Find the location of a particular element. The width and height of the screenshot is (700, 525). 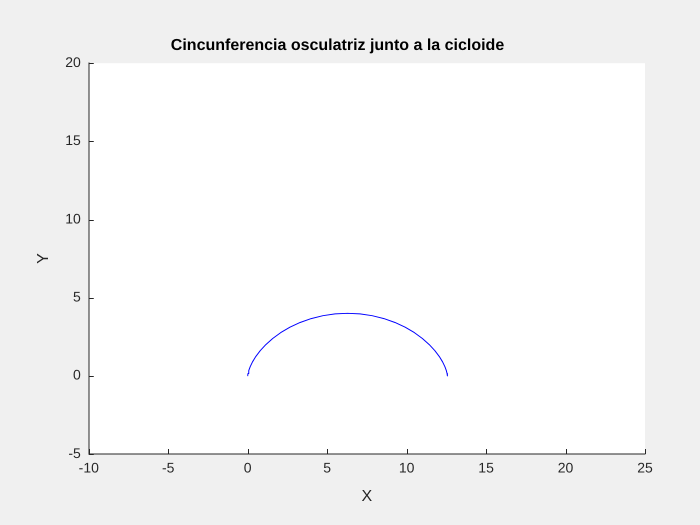

x-axis-title: X is located at coordinates (367, 496).